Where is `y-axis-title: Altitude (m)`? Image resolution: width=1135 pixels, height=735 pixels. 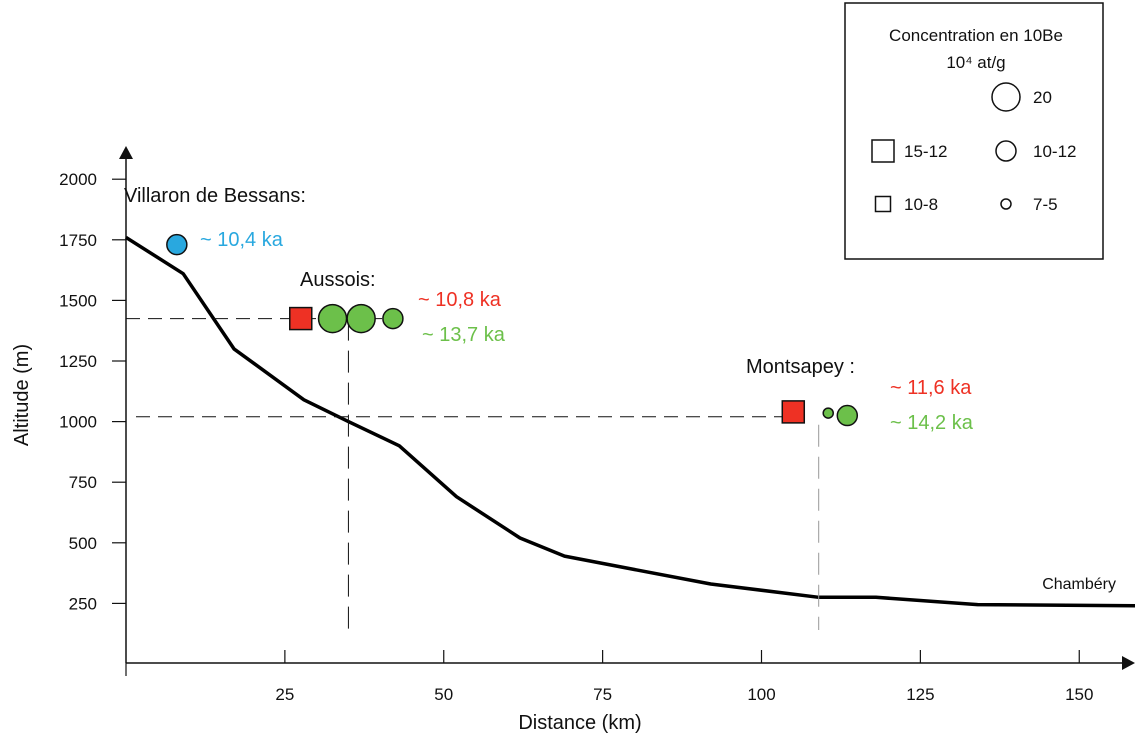 y-axis-title: Altitude (m) is located at coordinates (22, 395).